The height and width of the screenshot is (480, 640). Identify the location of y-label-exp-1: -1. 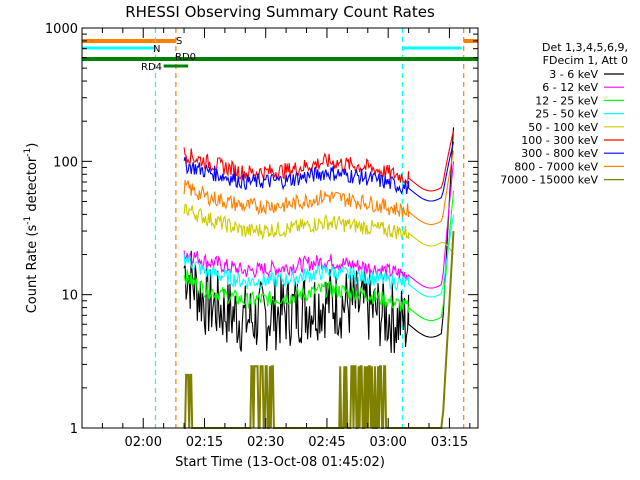
(28, 220).